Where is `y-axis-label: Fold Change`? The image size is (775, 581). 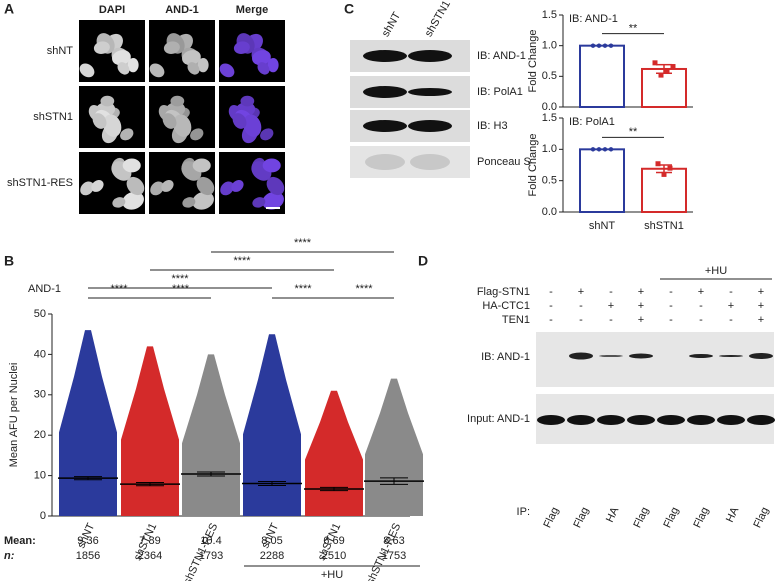
y-axis-label: Fold Change is located at coordinates (533, 61).